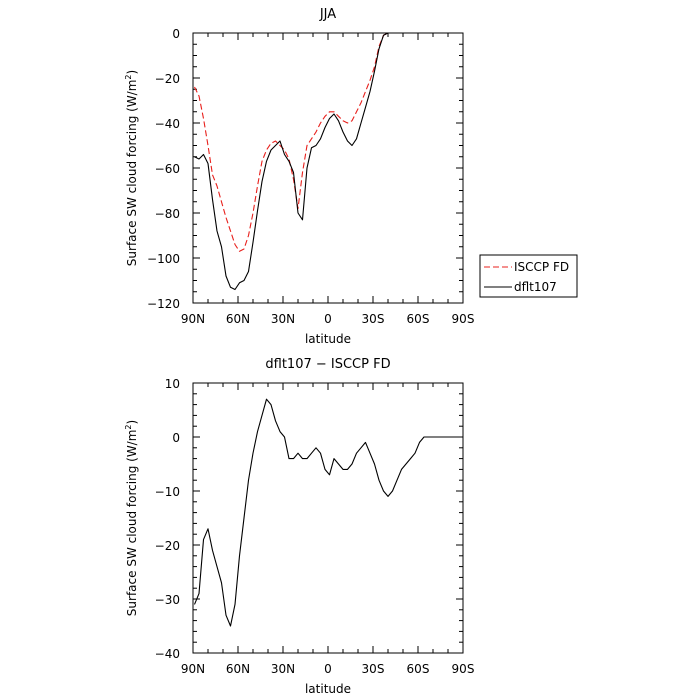  Describe the element at coordinates (327, 142) in the screenshot. I see `series-line-isccp-fd` at that location.